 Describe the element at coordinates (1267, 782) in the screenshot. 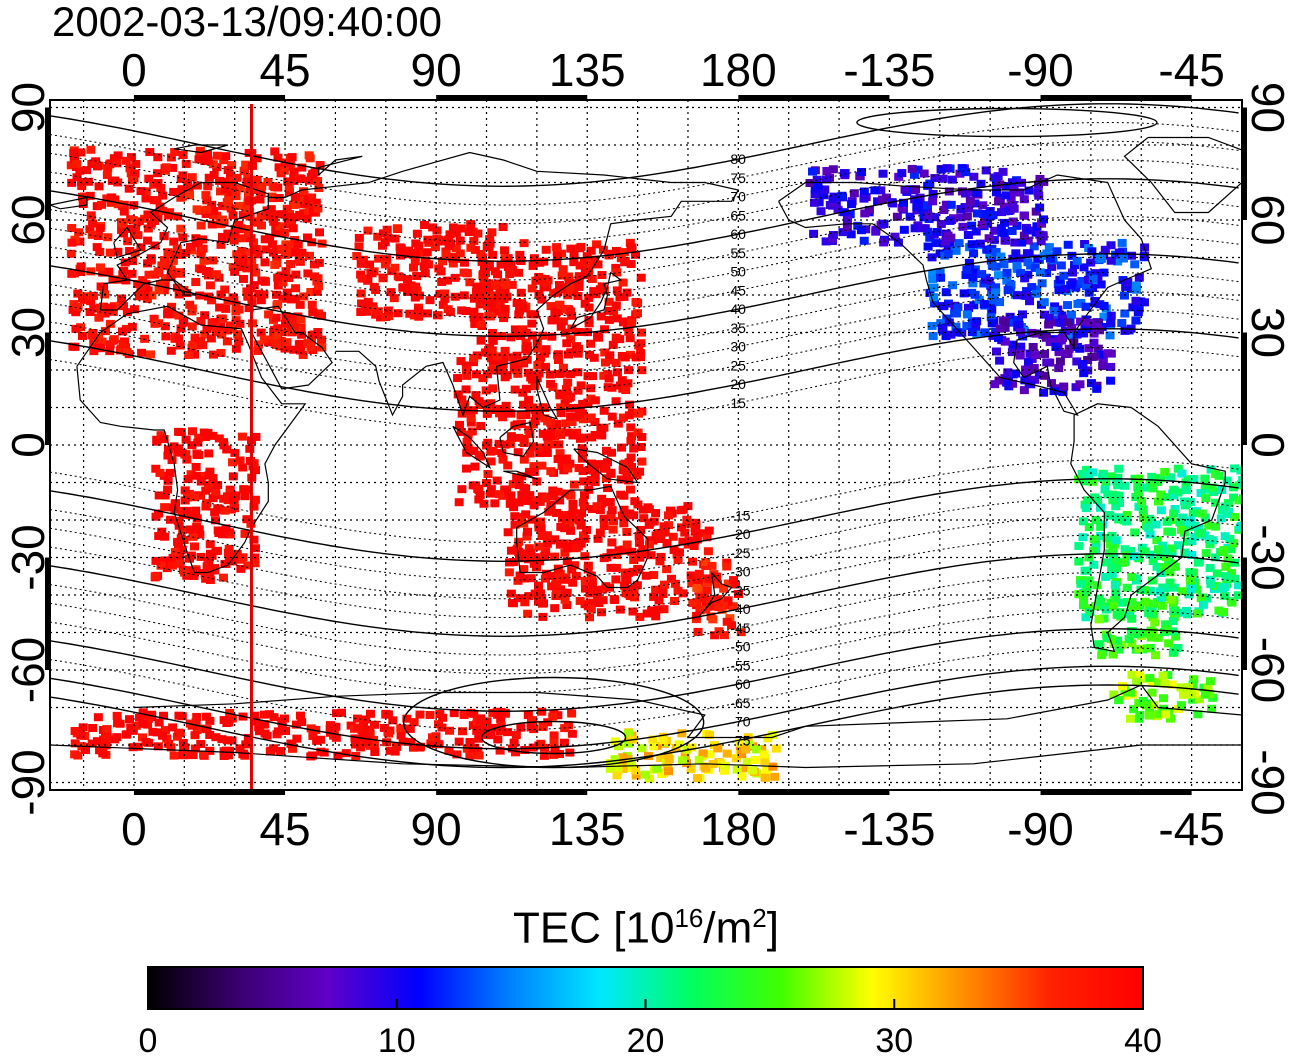

I see `right-lat-tick-label: -90` at that location.